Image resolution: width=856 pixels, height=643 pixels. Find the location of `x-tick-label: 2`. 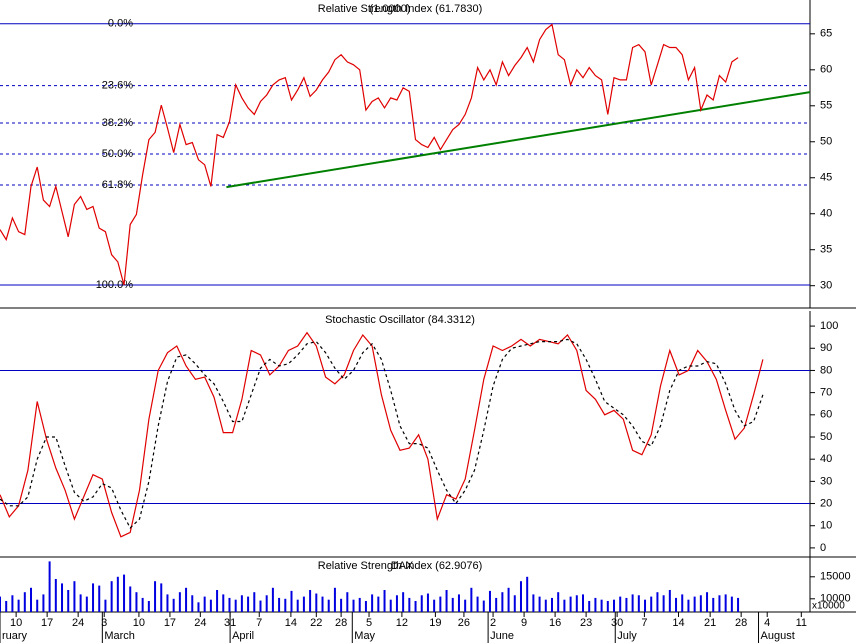

x-tick-label: 2 is located at coordinates (493, 623).